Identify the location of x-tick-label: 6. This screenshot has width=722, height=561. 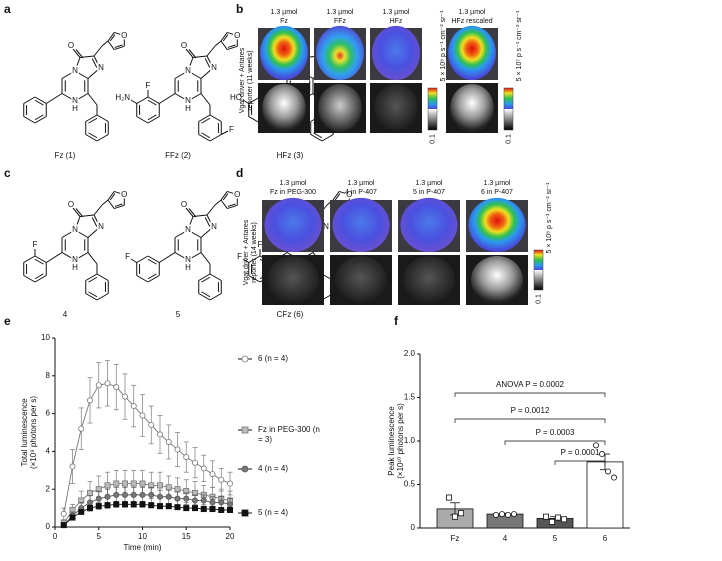
(605, 538).